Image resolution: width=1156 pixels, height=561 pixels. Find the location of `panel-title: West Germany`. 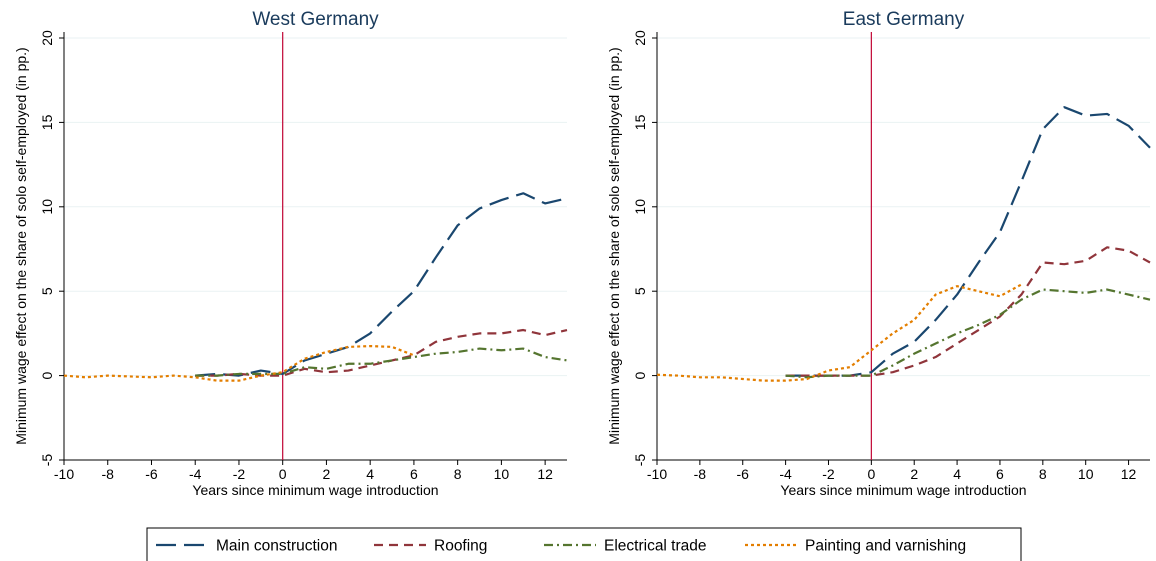

panel-title: West Germany is located at coordinates (315, 19).